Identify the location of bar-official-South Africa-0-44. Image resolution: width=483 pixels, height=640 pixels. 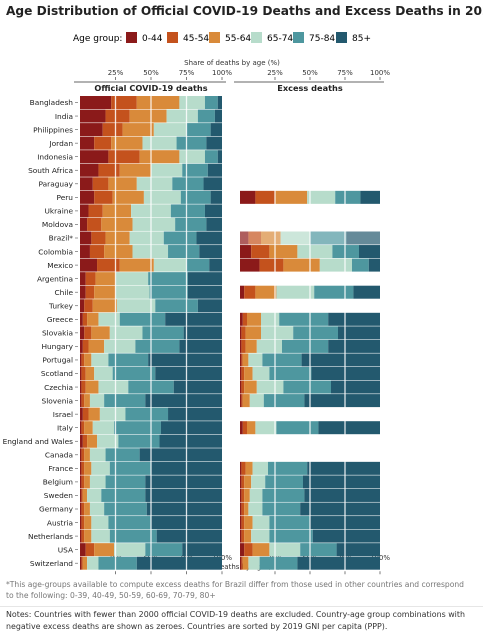
(89, 170).